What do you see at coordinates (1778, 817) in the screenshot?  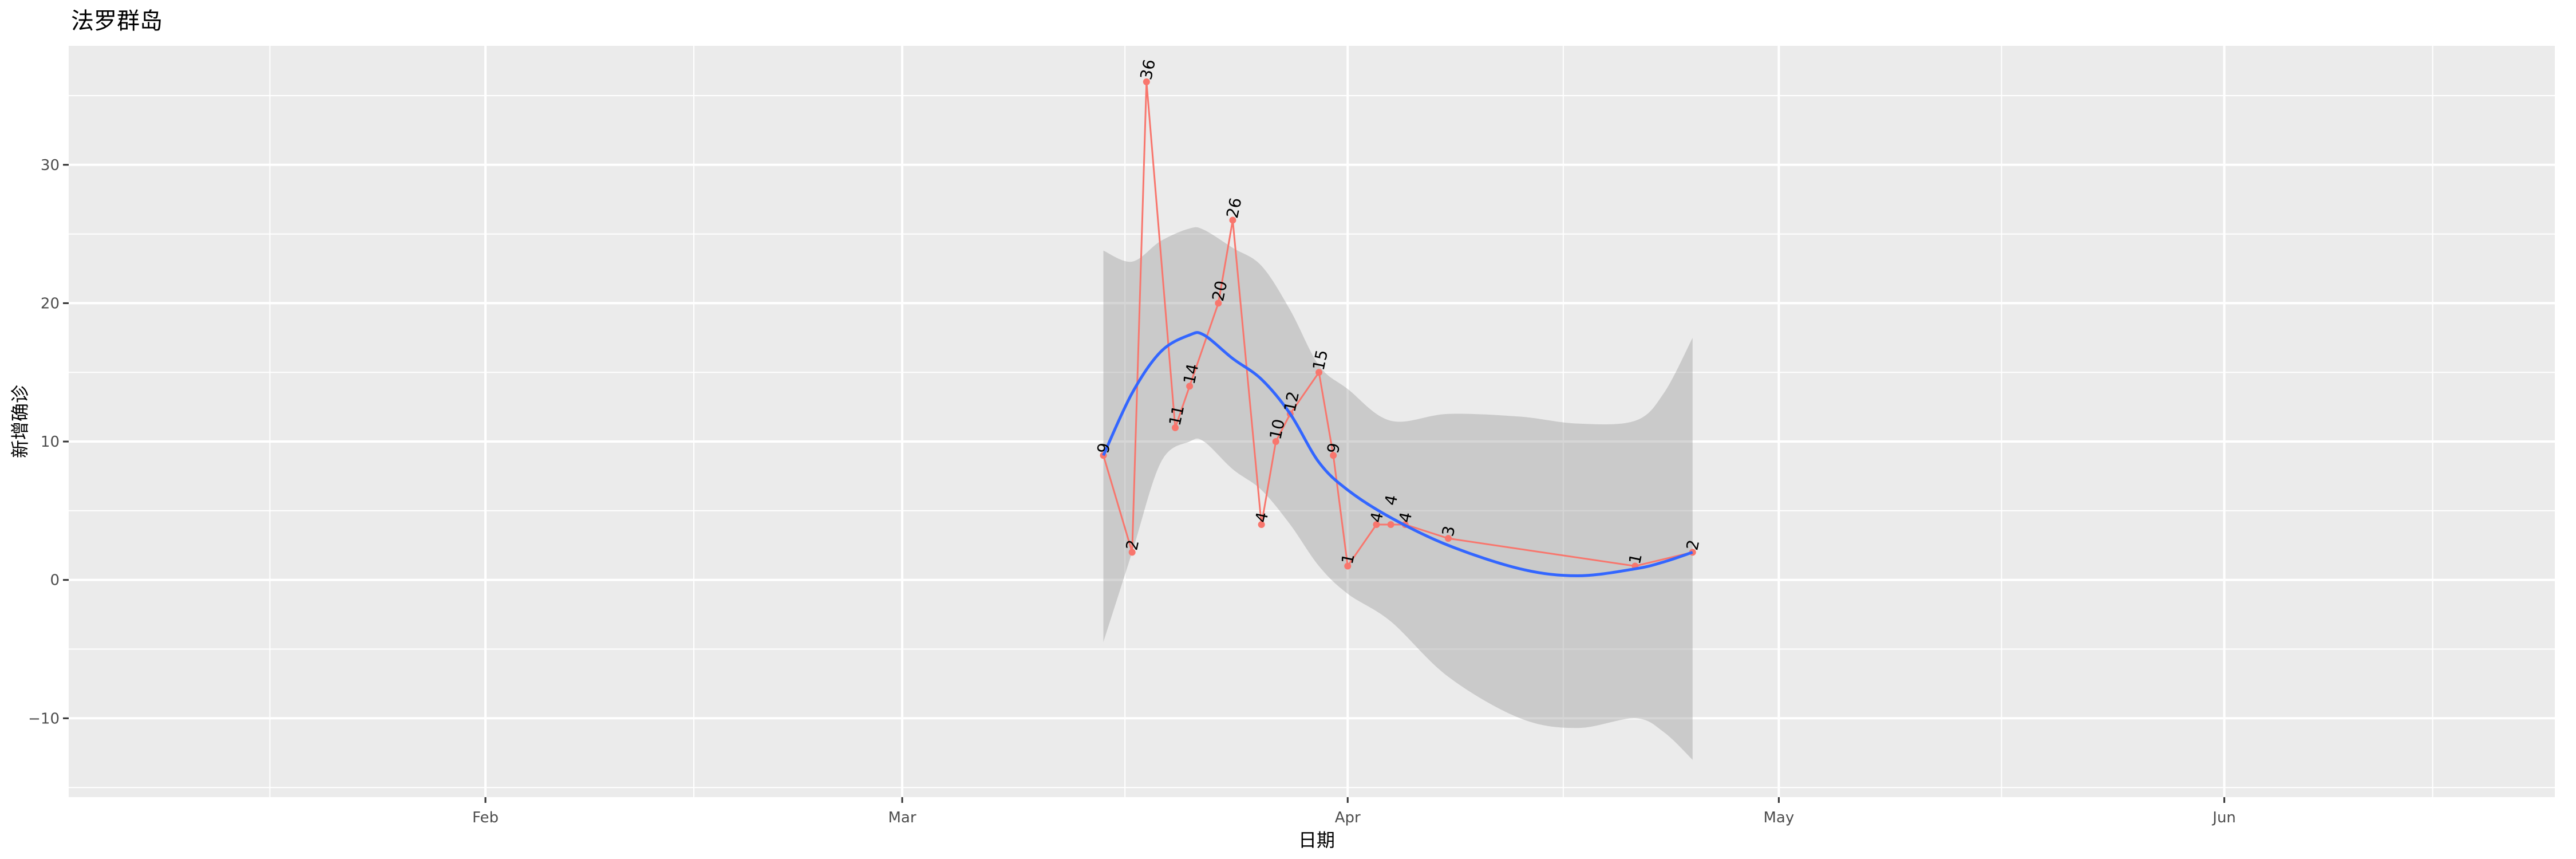 I see `x-tick-label: May` at bounding box center [1778, 817].